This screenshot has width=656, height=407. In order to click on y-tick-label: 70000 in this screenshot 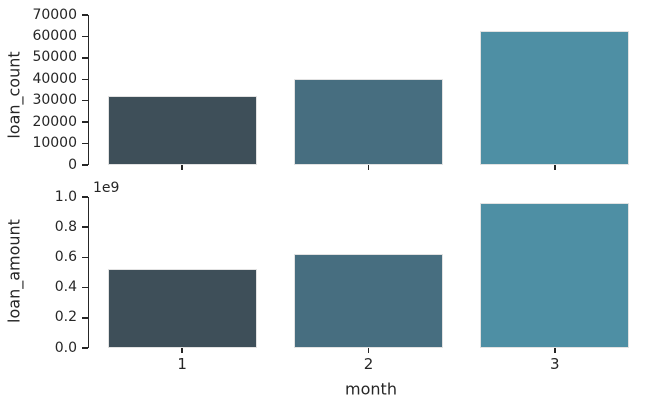, I will do `click(54, 14)`.